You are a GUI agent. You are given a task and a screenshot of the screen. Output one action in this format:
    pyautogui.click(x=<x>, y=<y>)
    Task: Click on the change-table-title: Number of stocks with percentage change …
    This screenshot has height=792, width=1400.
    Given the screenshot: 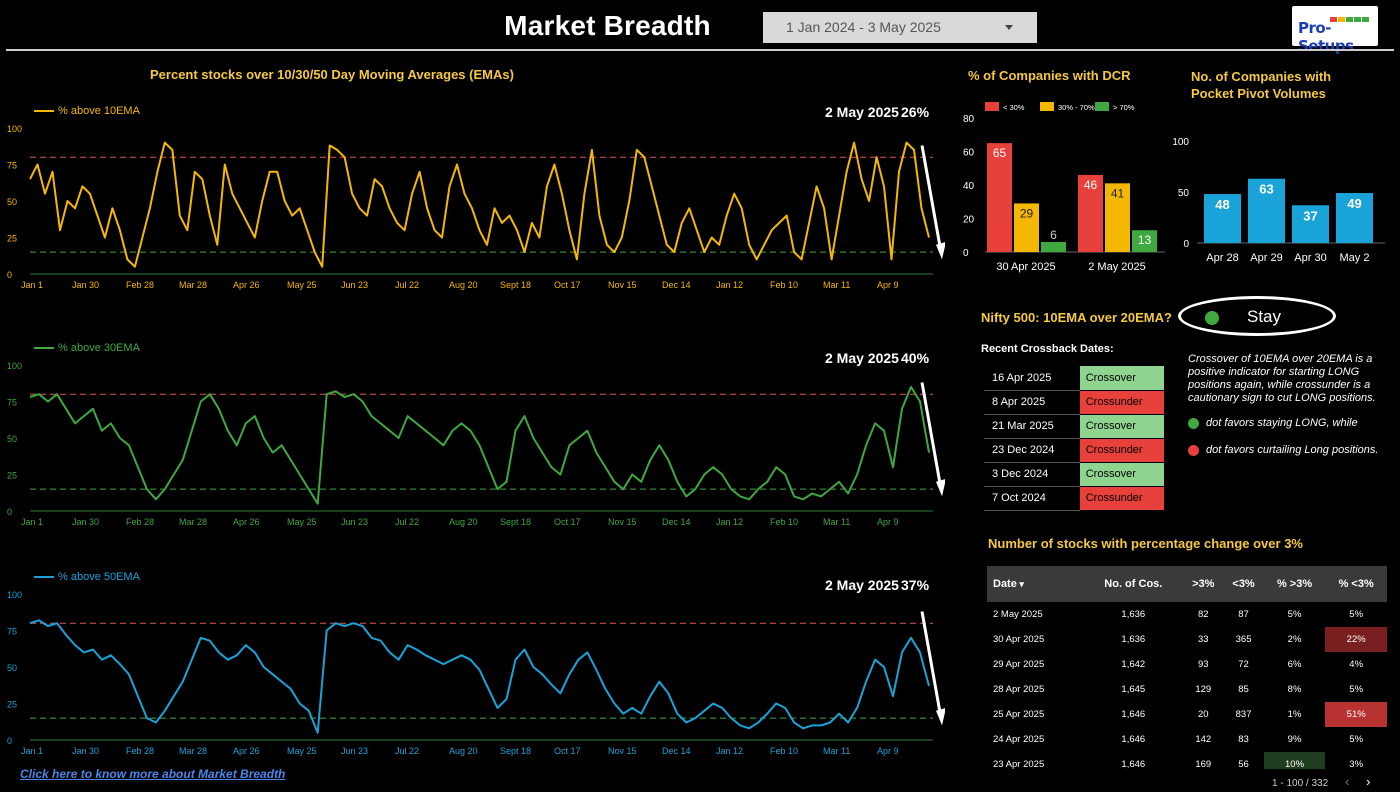 What is the action you would take?
    pyautogui.click(x=1145, y=543)
    